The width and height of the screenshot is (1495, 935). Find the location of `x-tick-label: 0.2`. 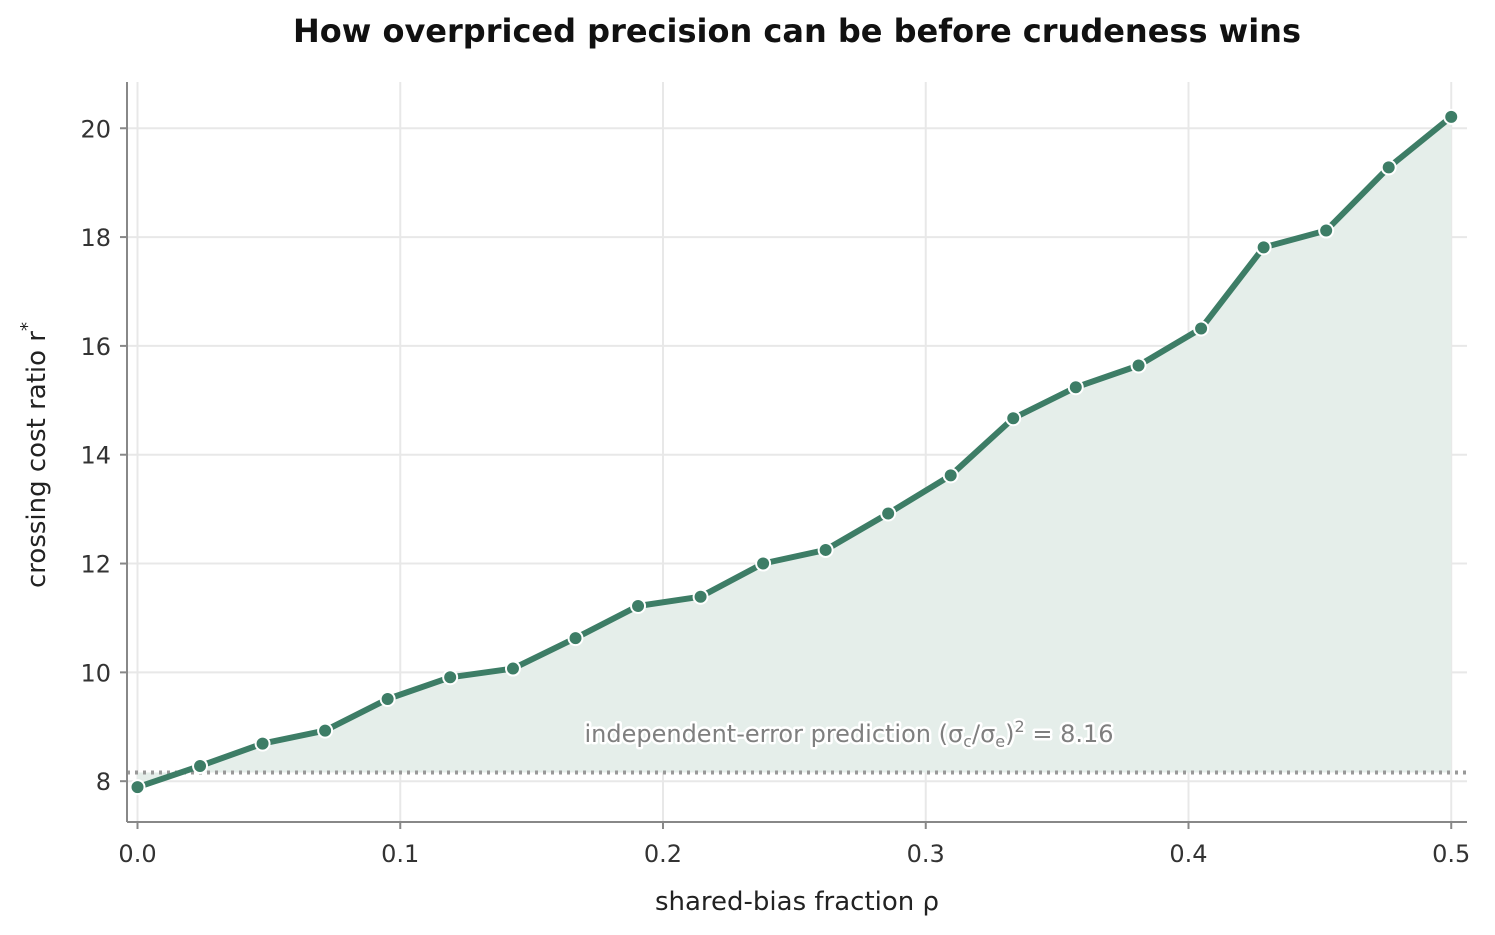

x-tick-label: 0.2 is located at coordinates (663, 854).